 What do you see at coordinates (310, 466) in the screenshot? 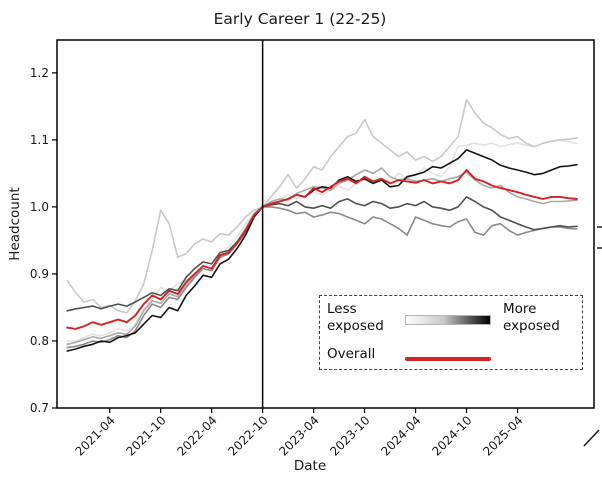
I see `x-axis-label: Date` at bounding box center [310, 466].